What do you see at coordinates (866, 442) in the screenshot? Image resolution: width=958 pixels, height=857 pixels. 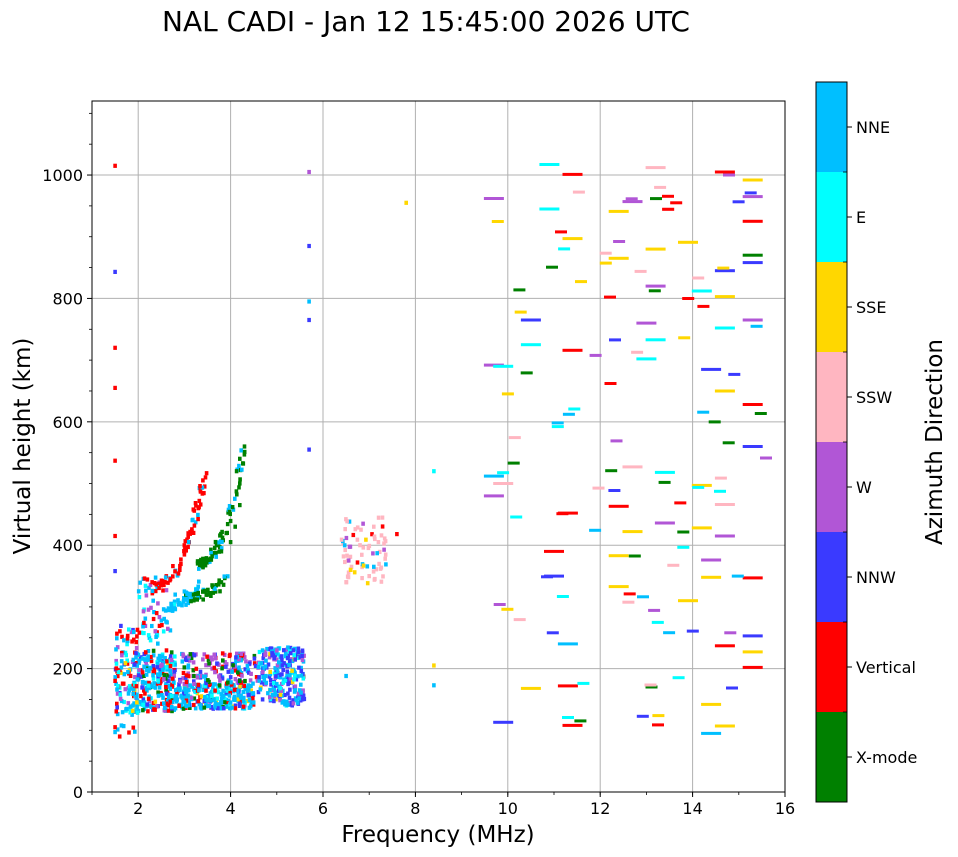 I see `azimuth-colorbar: X-mode Vertical NNW W SSW SSE E NNE` at bounding box center [866, 442].